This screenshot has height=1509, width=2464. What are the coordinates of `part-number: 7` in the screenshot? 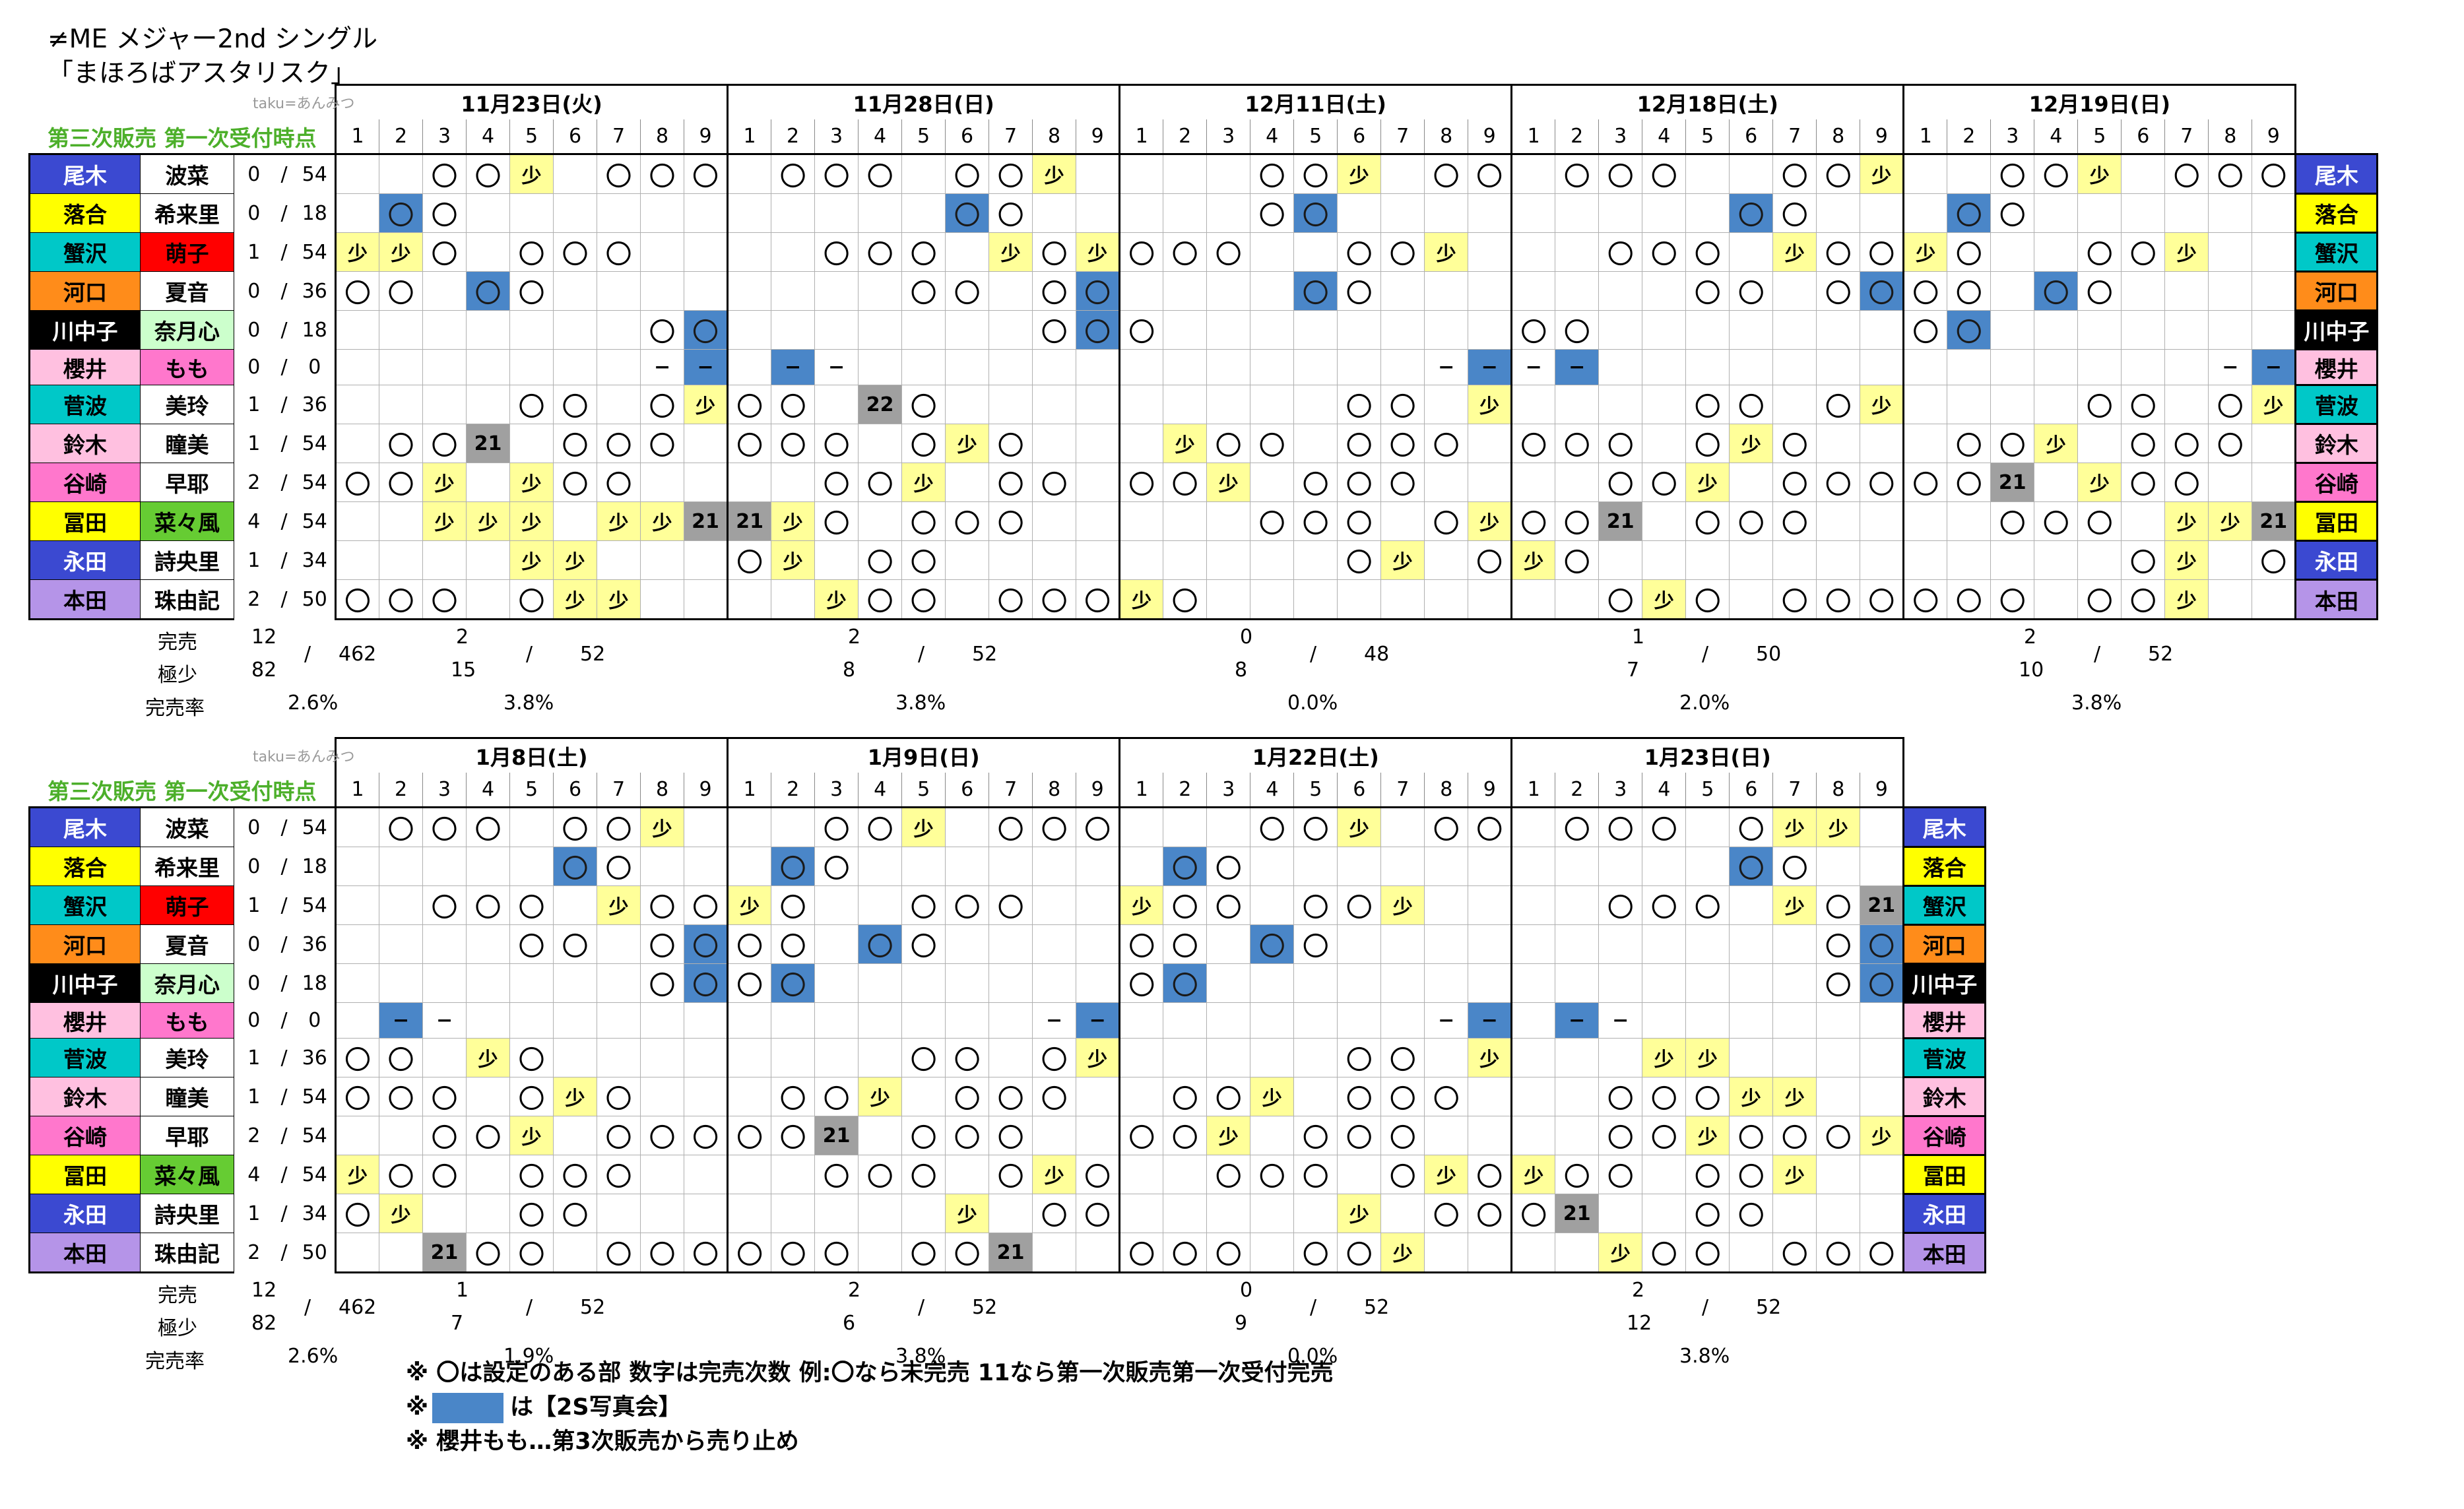 It's located at (619, 137).